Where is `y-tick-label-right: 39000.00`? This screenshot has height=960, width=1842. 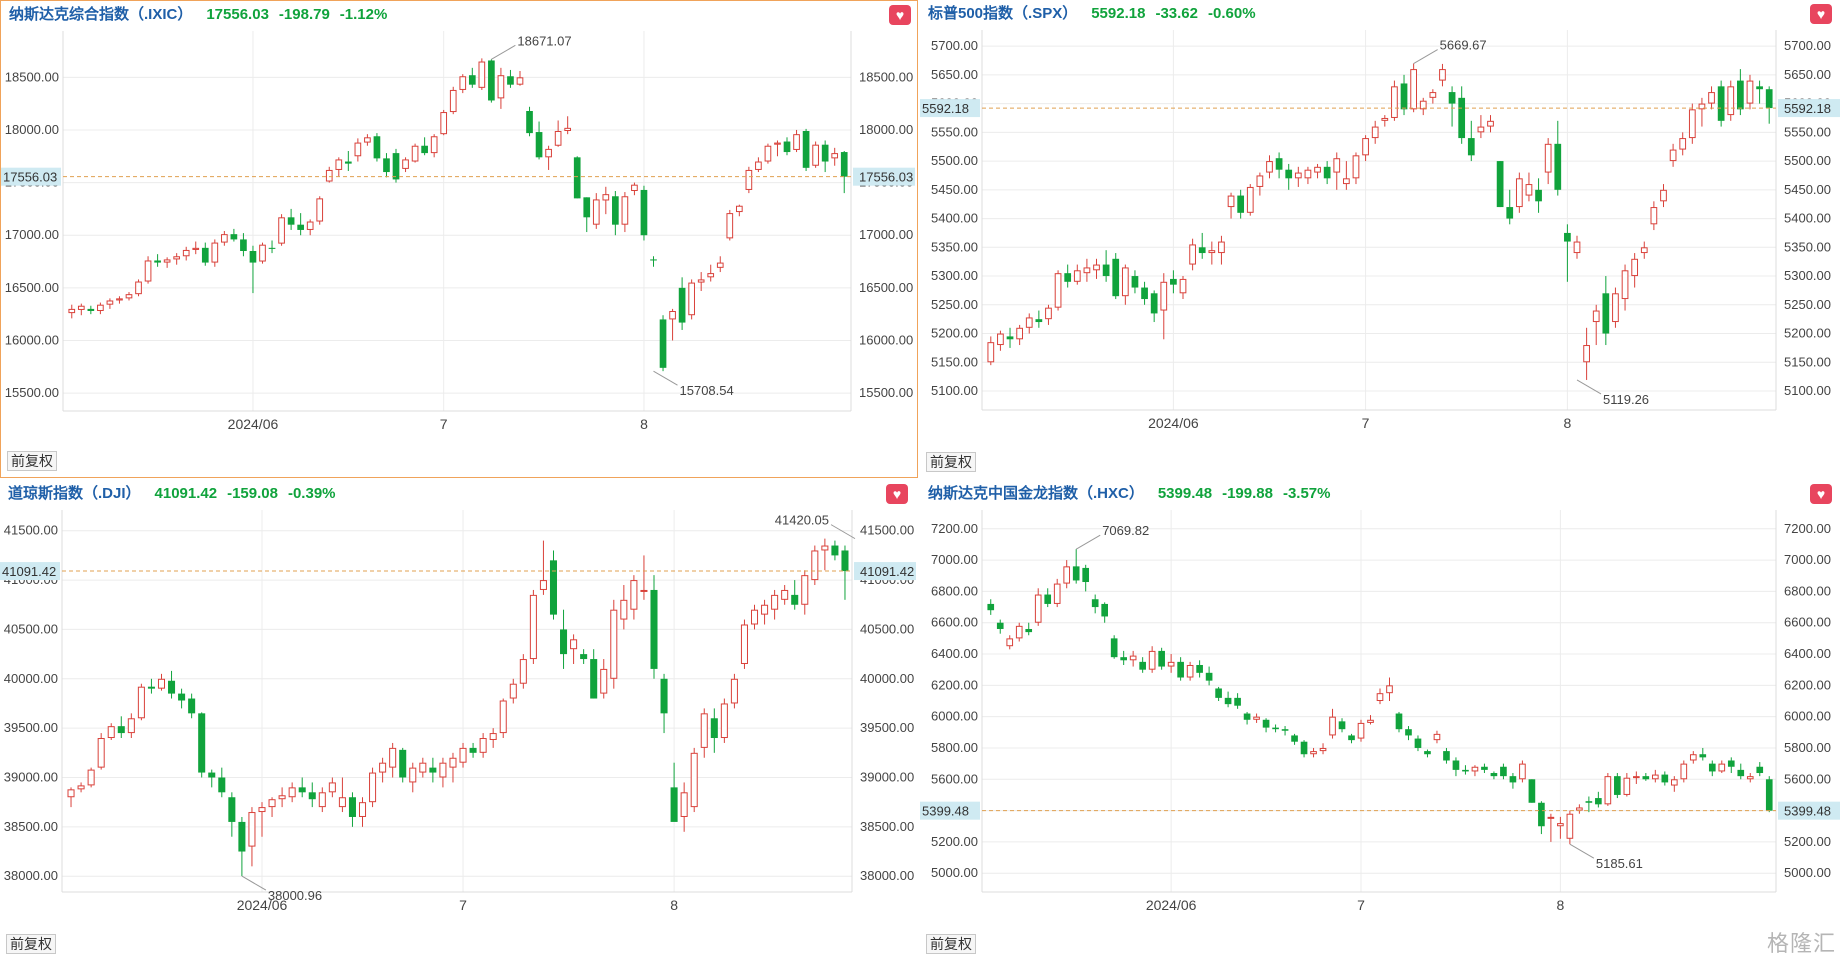
y-tick-label-right: 39000.00 is located at coordinates (887, 776).